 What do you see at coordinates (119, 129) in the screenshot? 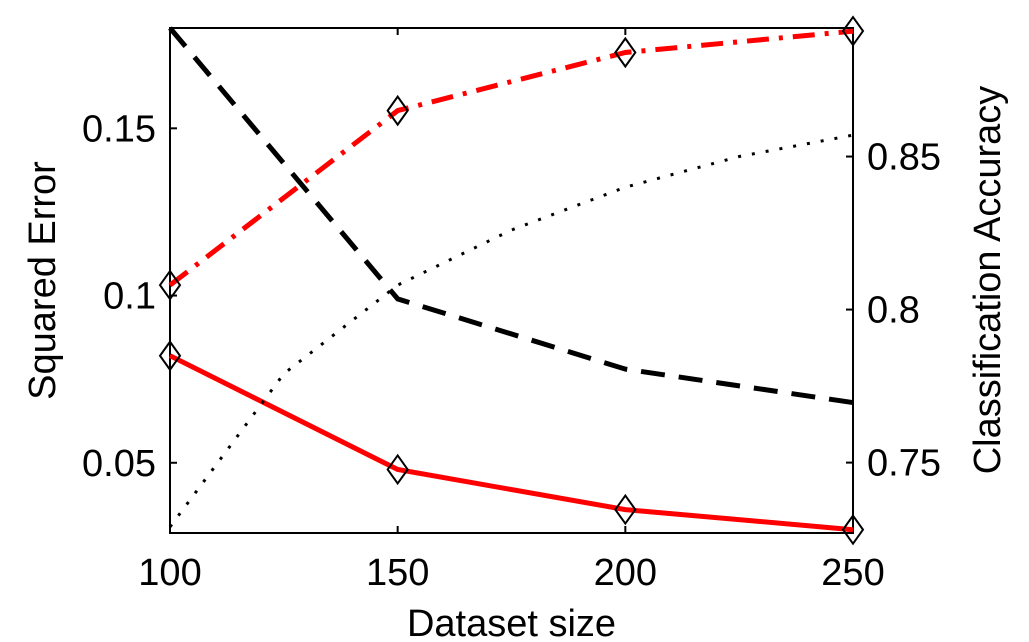
I see `y-left-tick-label: 0.15` at bounding box center [119, 129].